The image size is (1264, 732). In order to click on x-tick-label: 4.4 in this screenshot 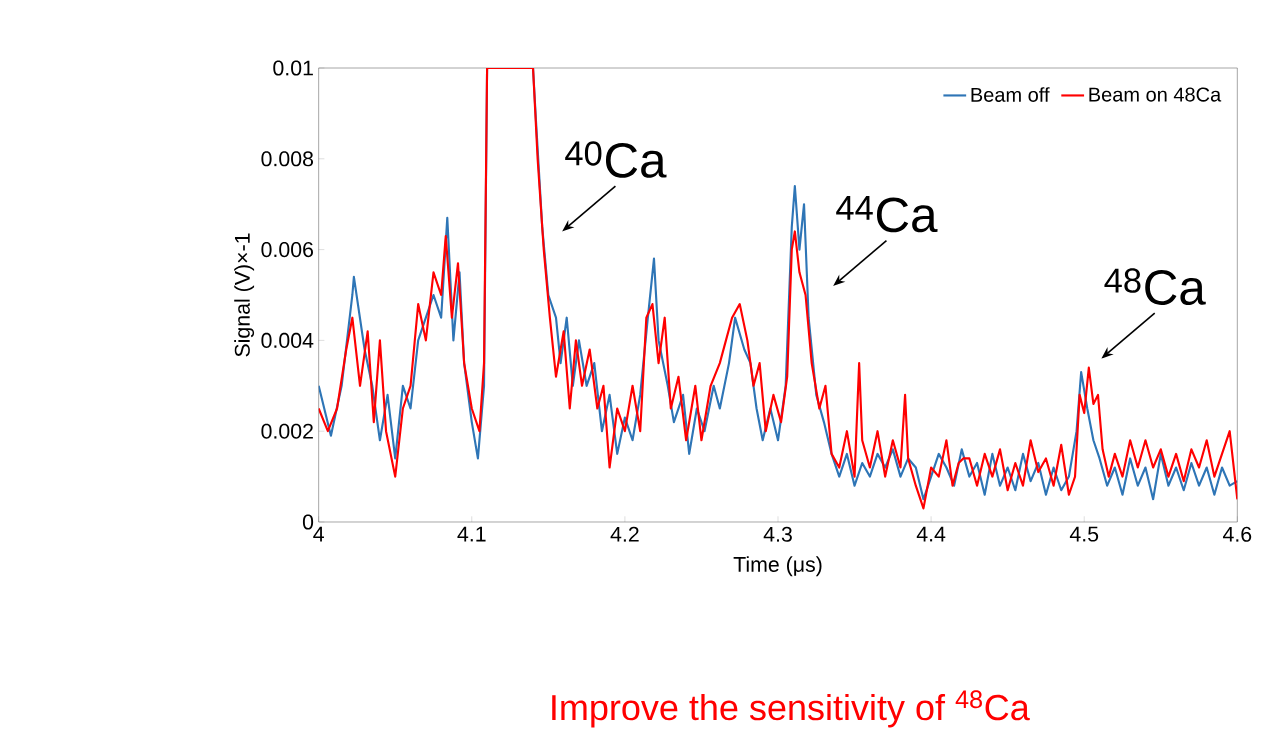, I will do `click(931, 534)`.